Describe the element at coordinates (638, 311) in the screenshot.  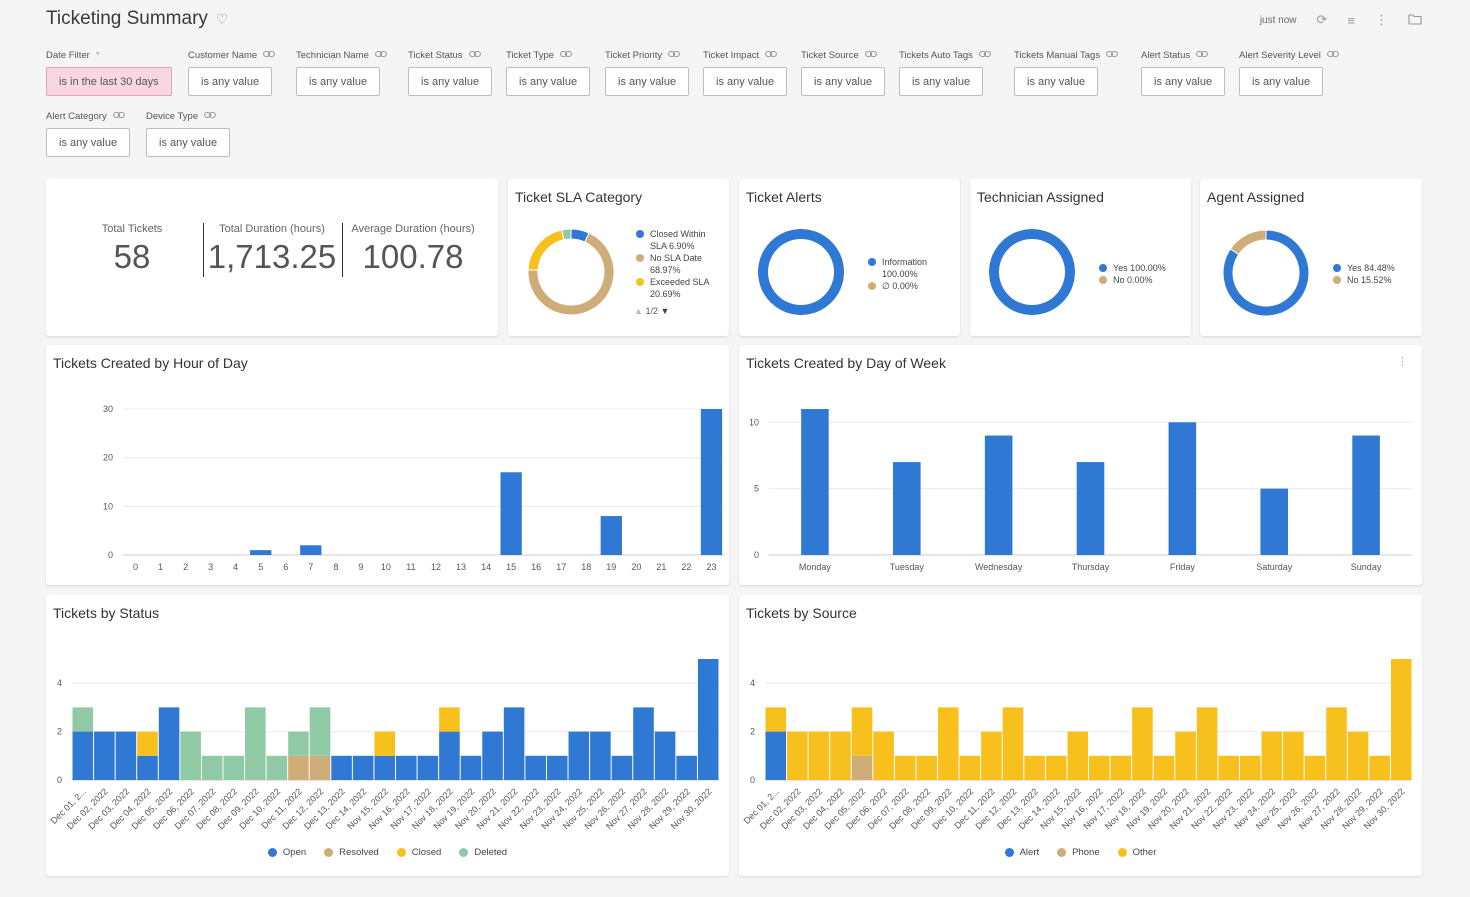
I see `pager-up-icon: ▲` at that location.